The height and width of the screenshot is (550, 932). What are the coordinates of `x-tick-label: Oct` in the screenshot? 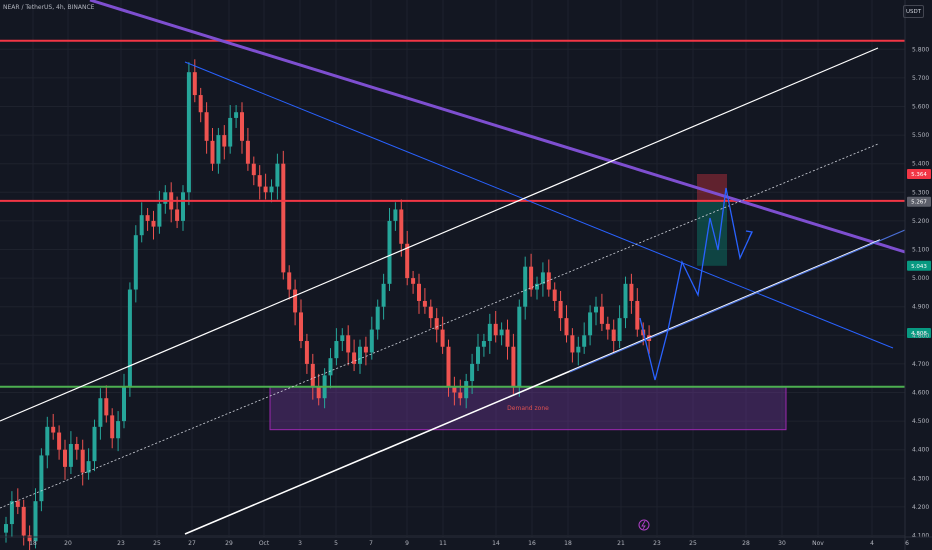 It's located at (264, 543).